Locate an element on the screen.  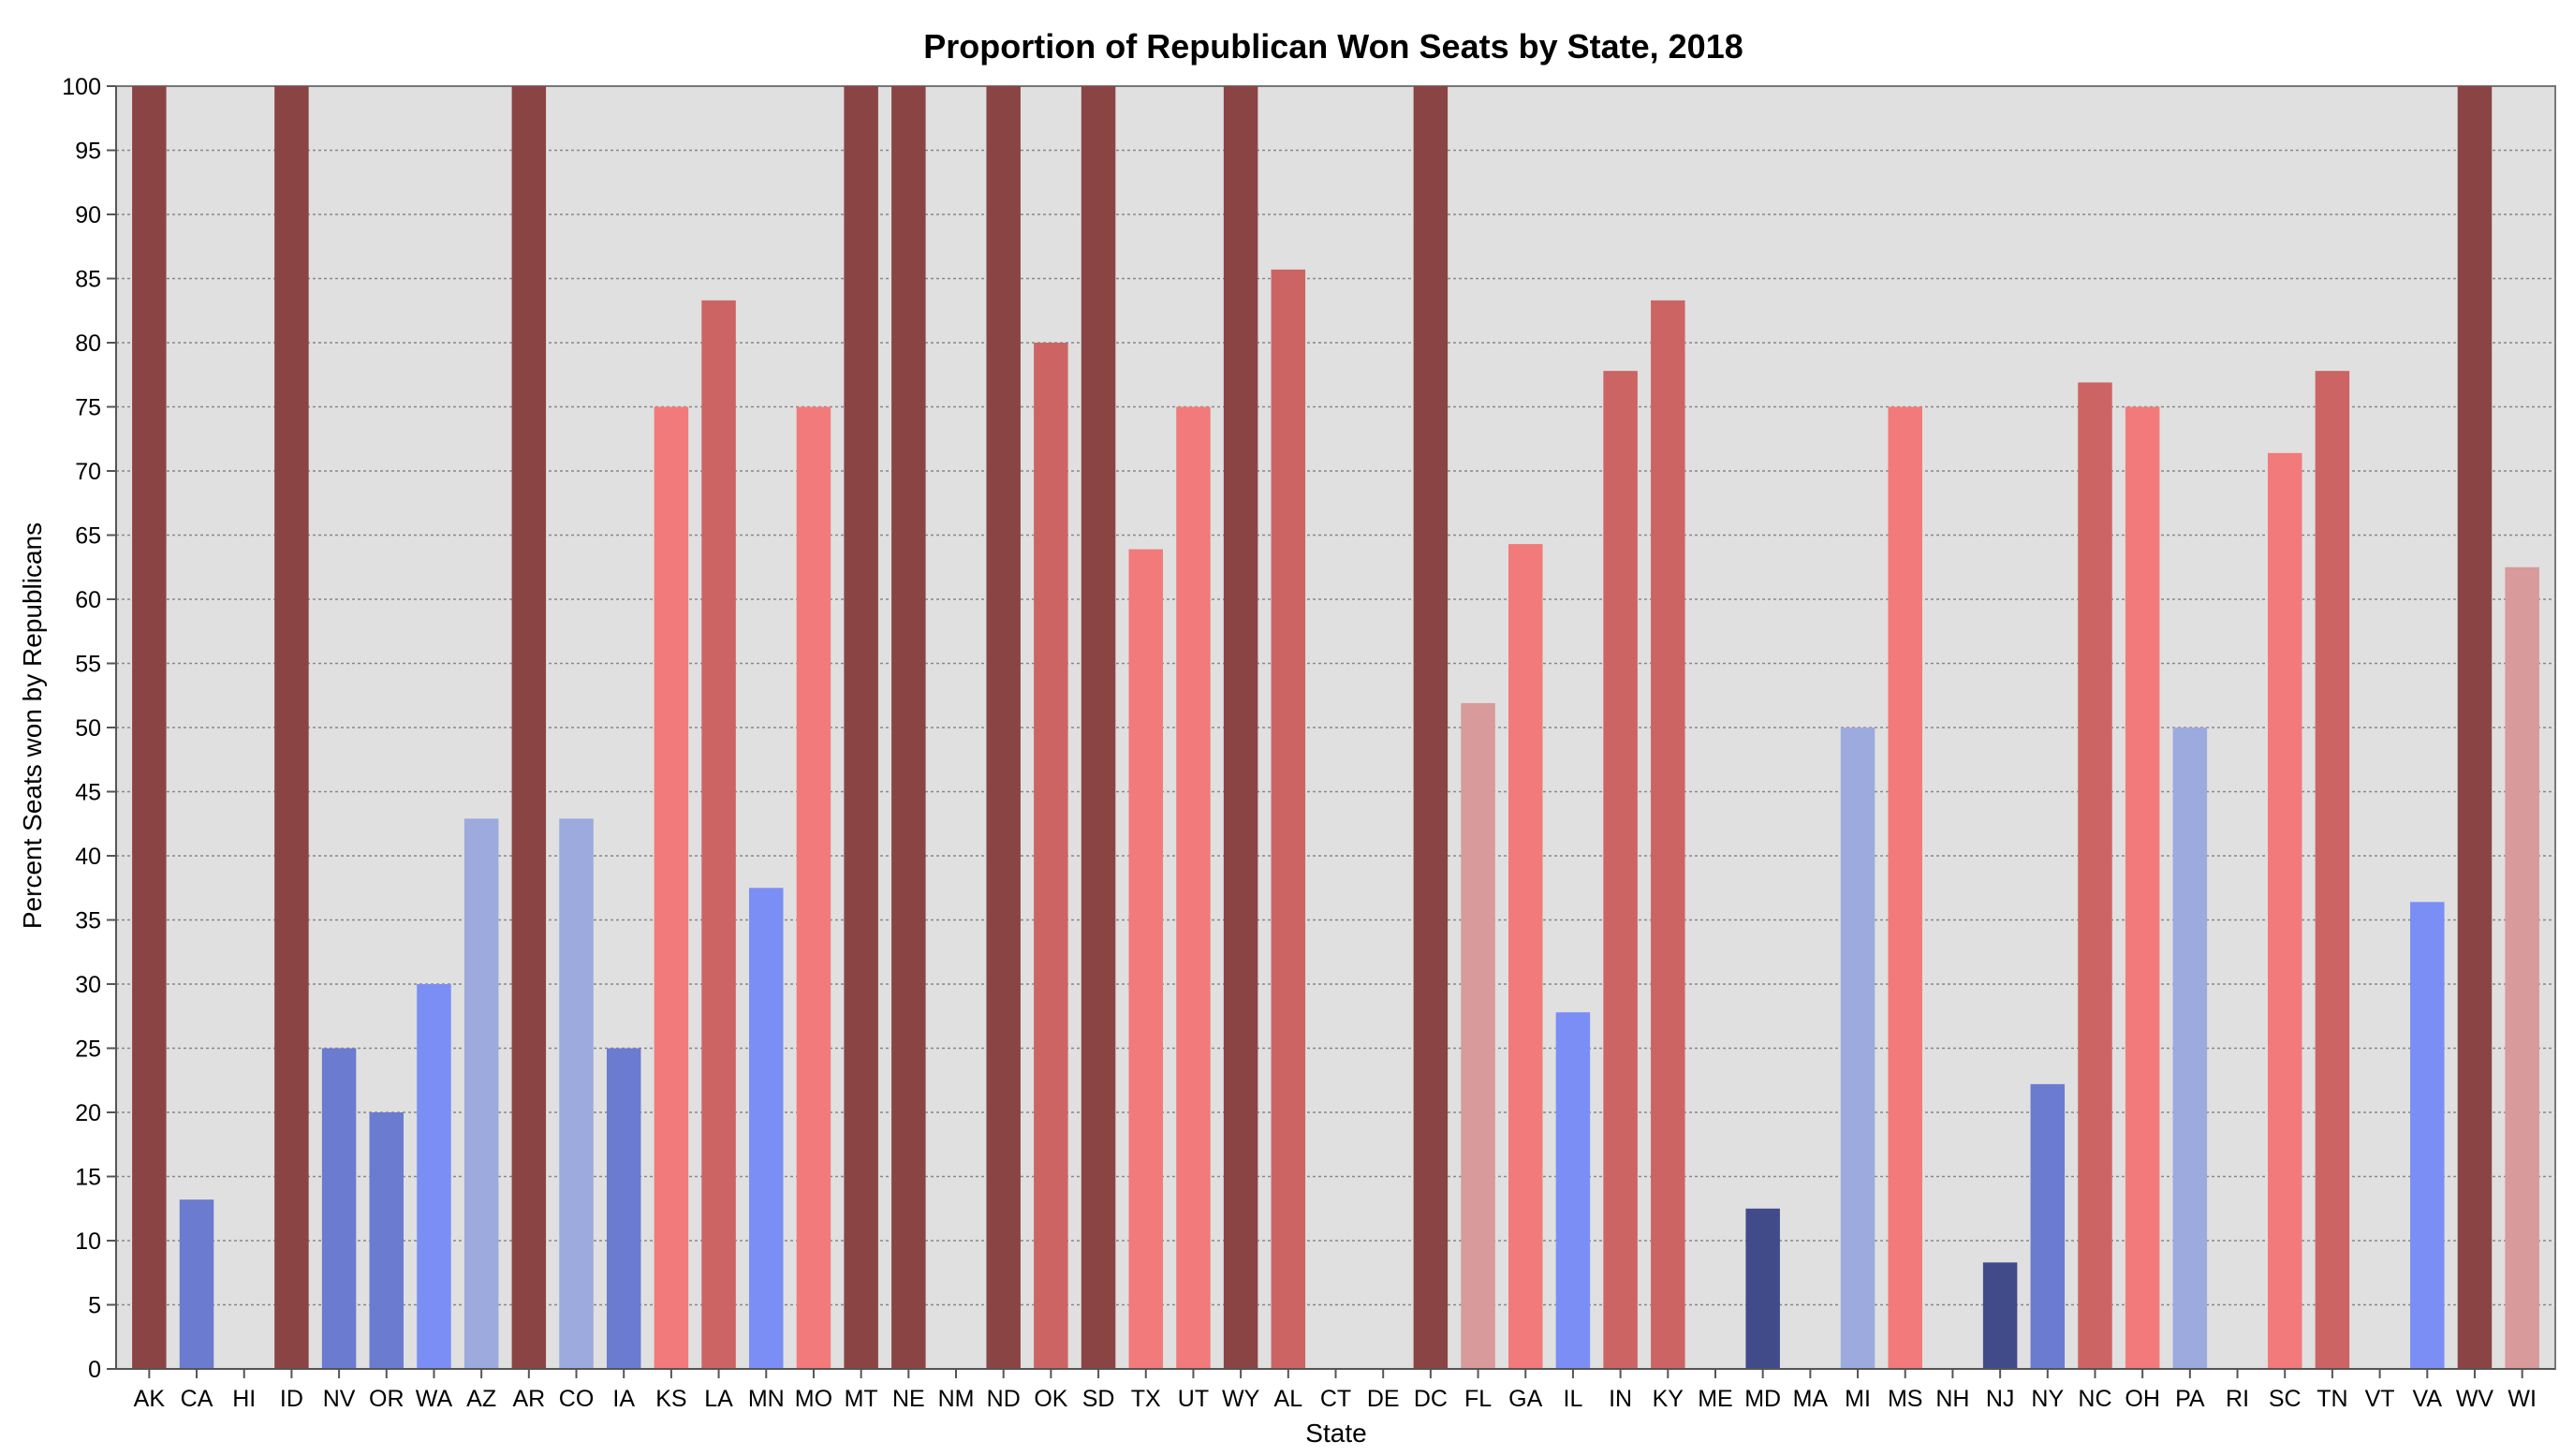
bar-ia is located at coordinates (623, 1208).